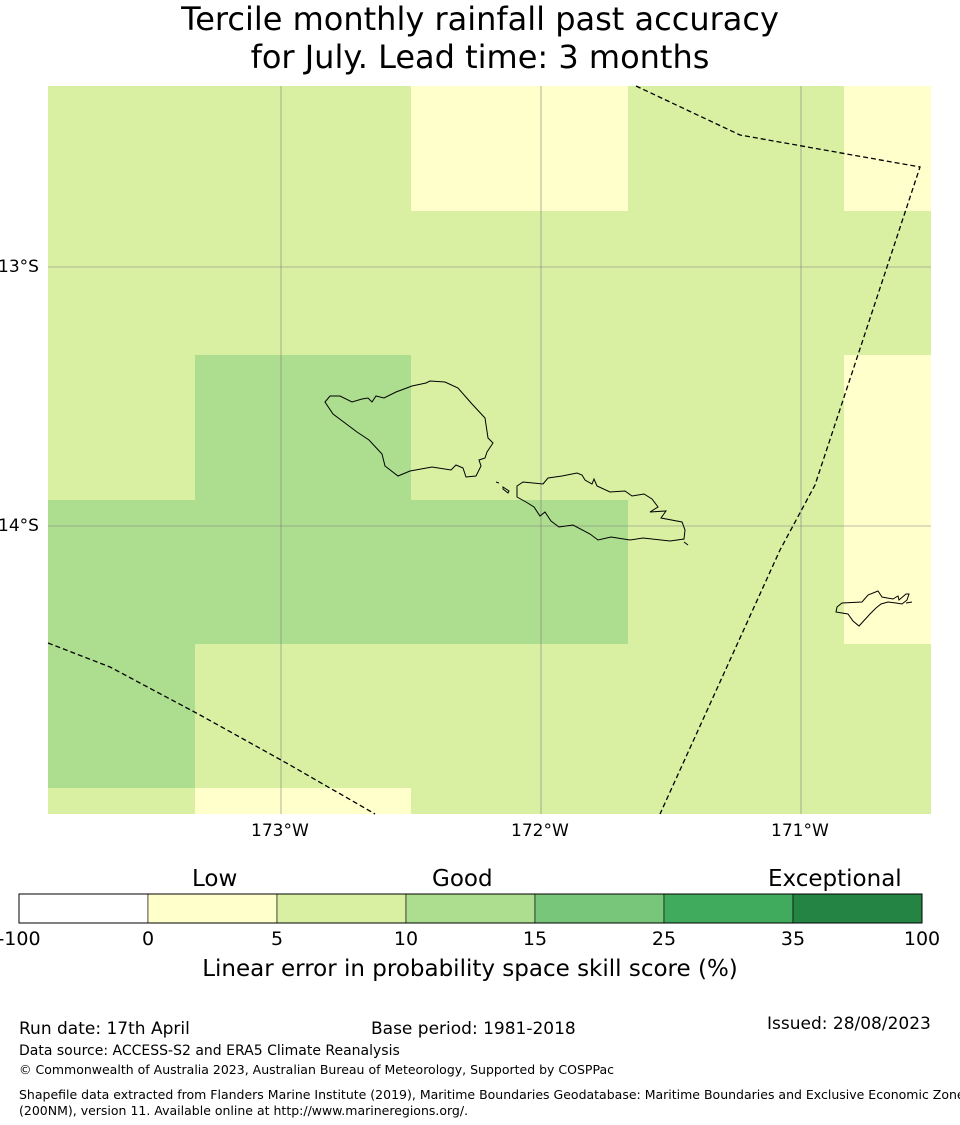  What do you see at coordinates (104, 1029) in the screenshot?
I see `run-date: Run date: 17th April` at bounding box center [104, 1029].